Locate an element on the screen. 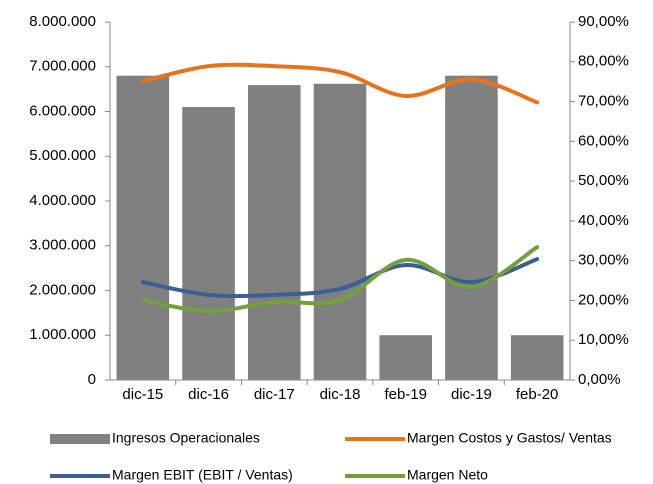 This screenshot has height=484, width=653. y2-tick-label: 10,00% is located at coordinates (603, 339).